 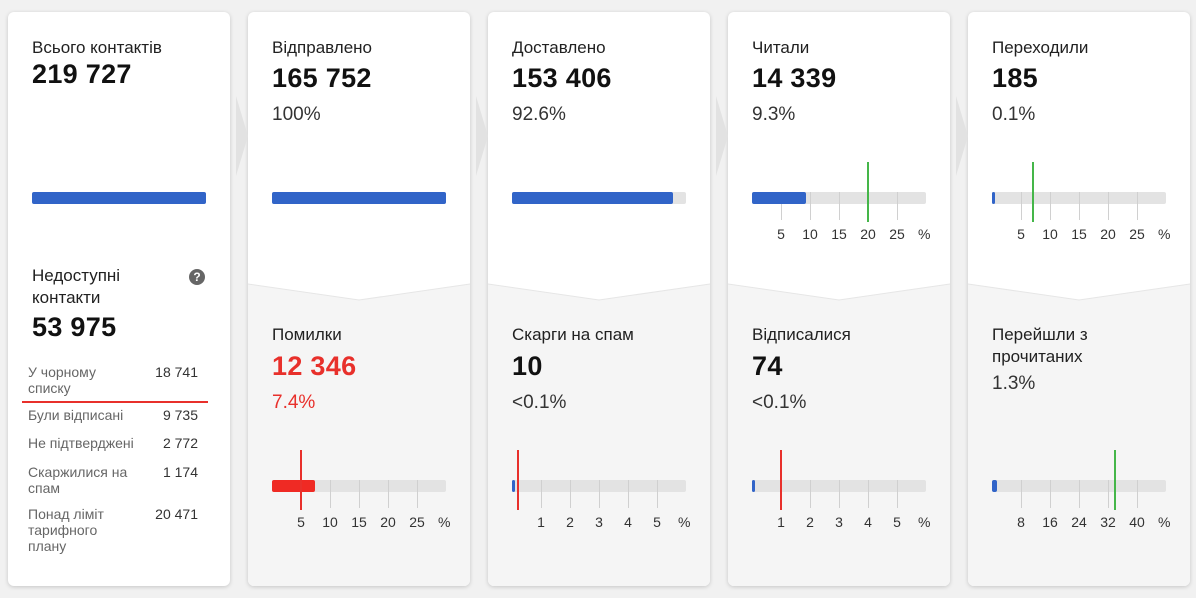 What do you see at coordinates (197, 277) in the screenshot?
I see `help-icon: ?` at bounding box center [197, 277].